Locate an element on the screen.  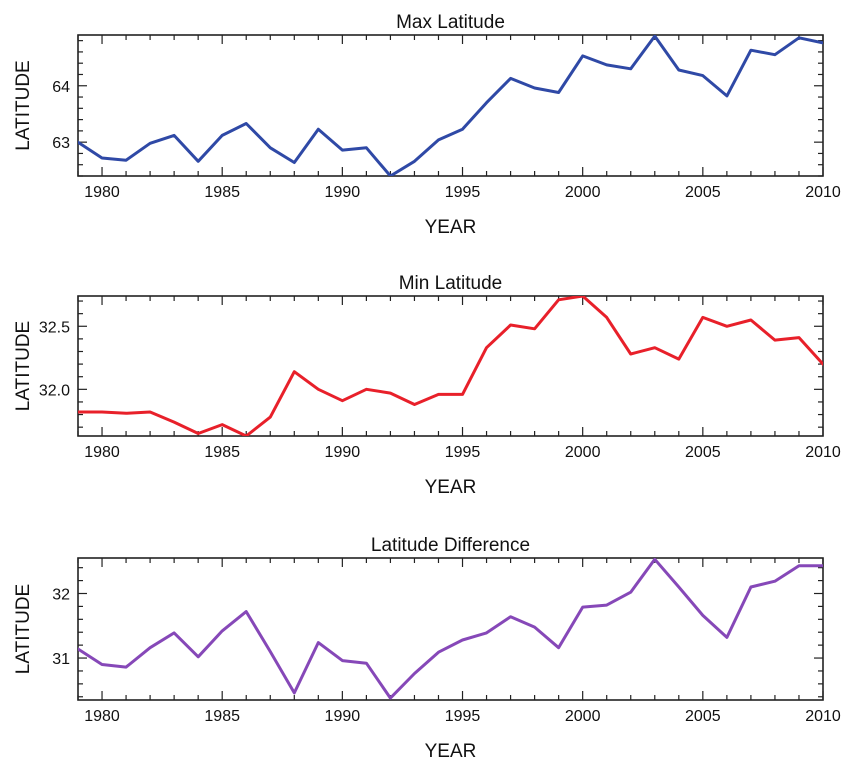
y-tick-label: 64 is located at coordinates (61, 87).